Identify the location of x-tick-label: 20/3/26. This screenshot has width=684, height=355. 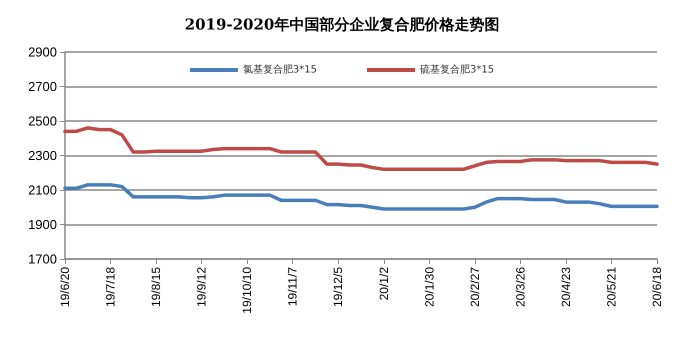
(520, 287).